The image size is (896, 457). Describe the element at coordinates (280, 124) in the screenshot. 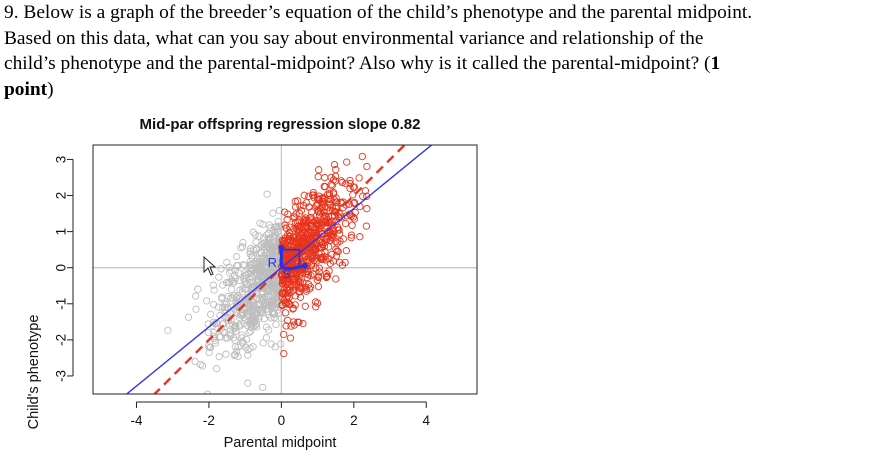

I see `chart-title: Mid-par offspring regression slope 0.82` at that location.